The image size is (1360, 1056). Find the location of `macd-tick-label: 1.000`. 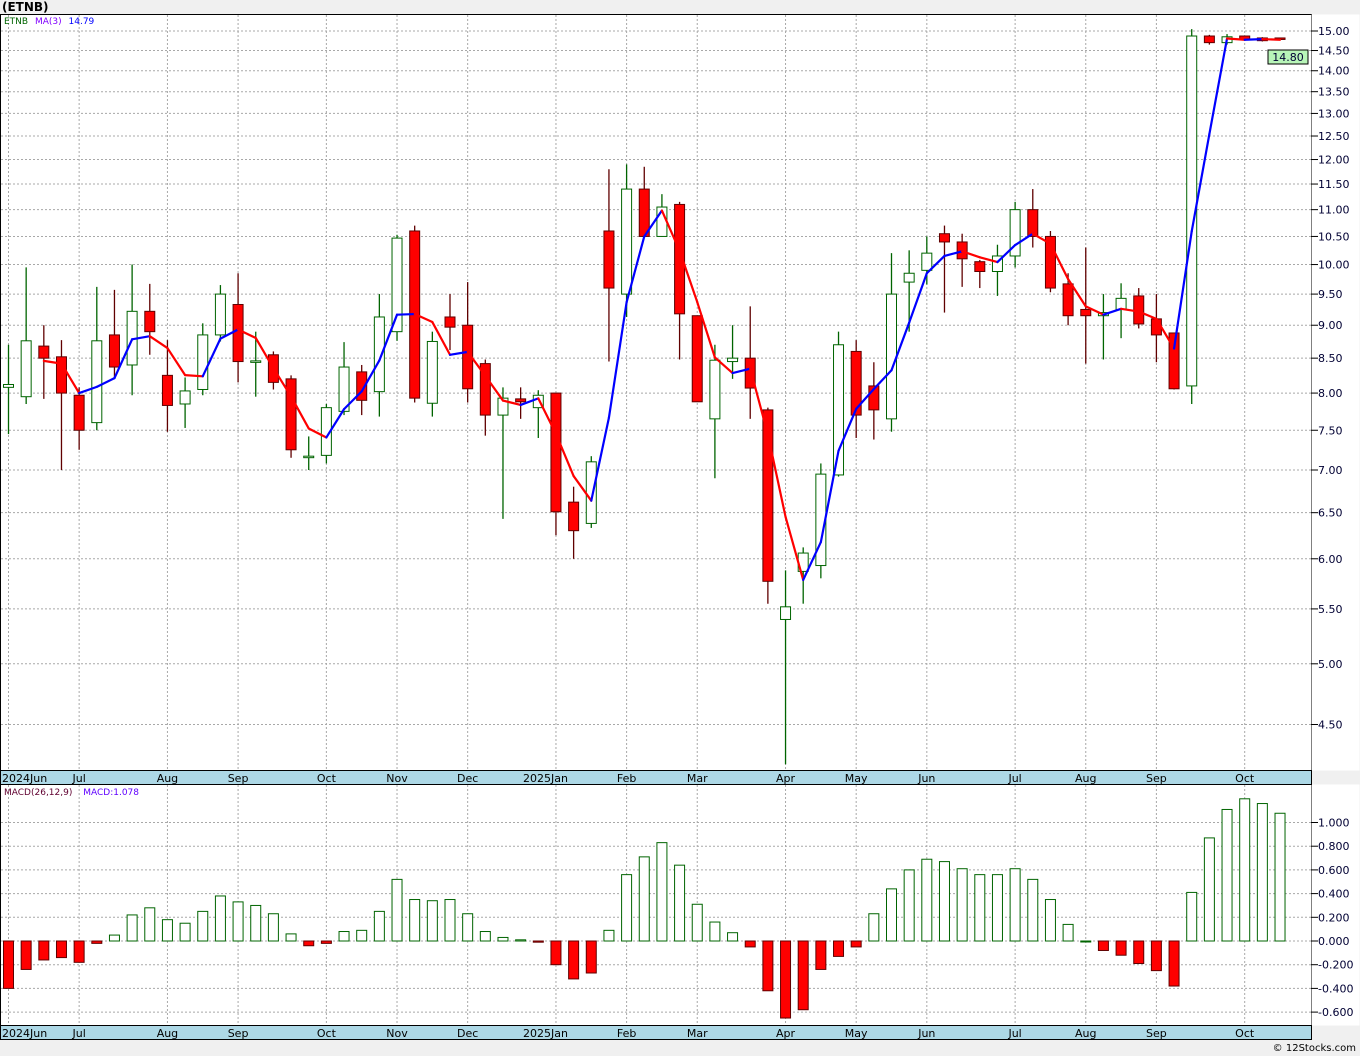

macd-tick-label: 1.000 is located at coordinates (1334, 823).